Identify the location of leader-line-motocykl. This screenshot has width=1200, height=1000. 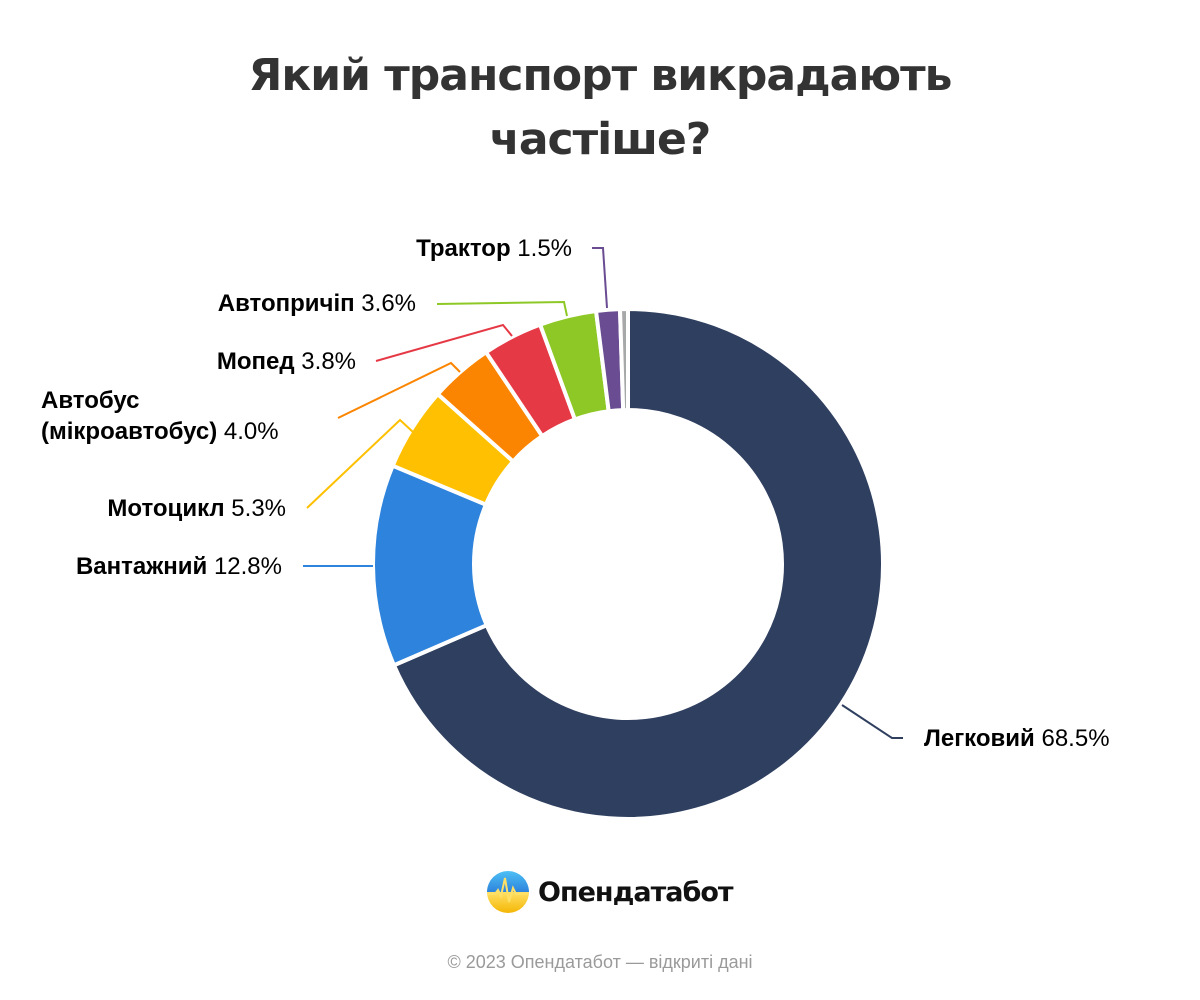
(360, 463).